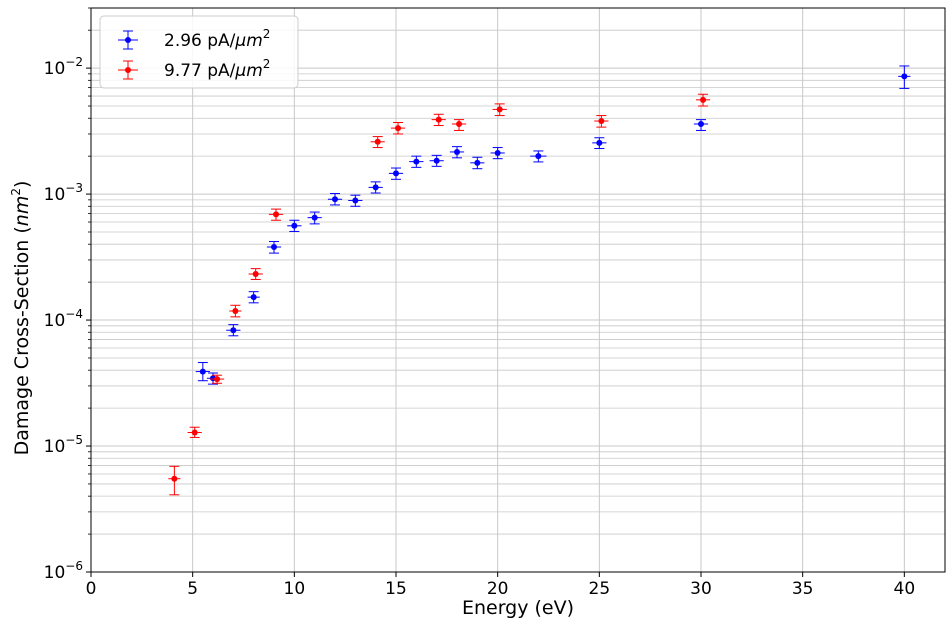  What do you see at coordinates (22, 211) in the screenshot?
I see `y-axis-label-unit: nm` at bounding box center [22, 211].